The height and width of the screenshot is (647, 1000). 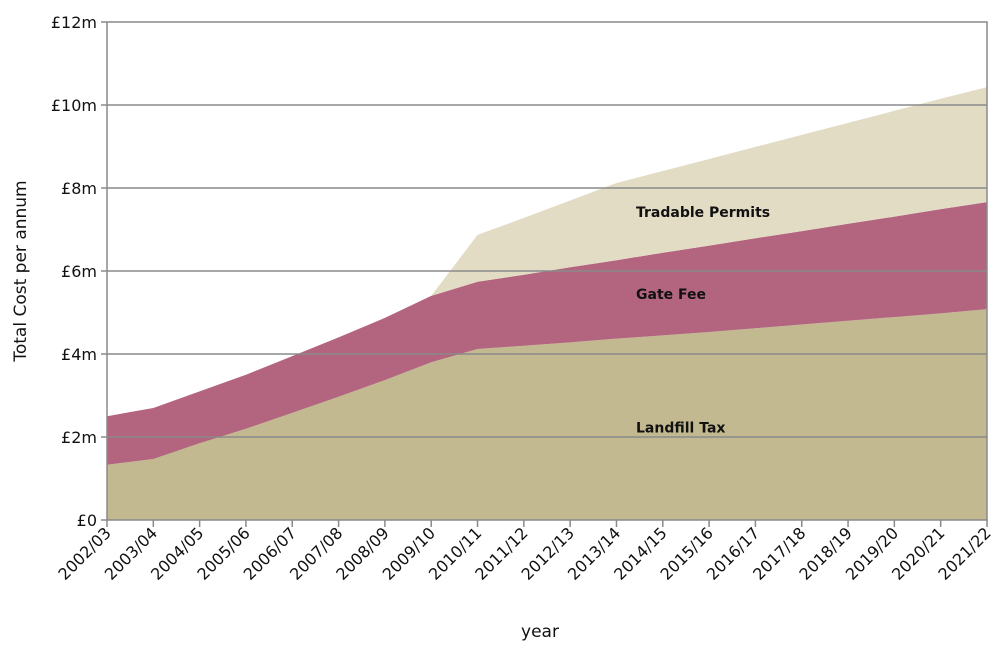 I want to click on y-tick-label: £8m, so click(x=79, y=188).